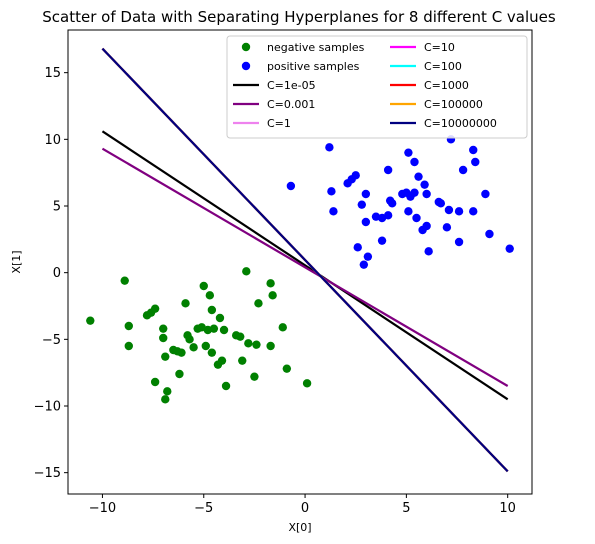  What do you see at coordinates (51, 273) in the screenshot?
I see `y-axis: −15 −10 −5 0 5 10 15` at bounding box center [51, 273].